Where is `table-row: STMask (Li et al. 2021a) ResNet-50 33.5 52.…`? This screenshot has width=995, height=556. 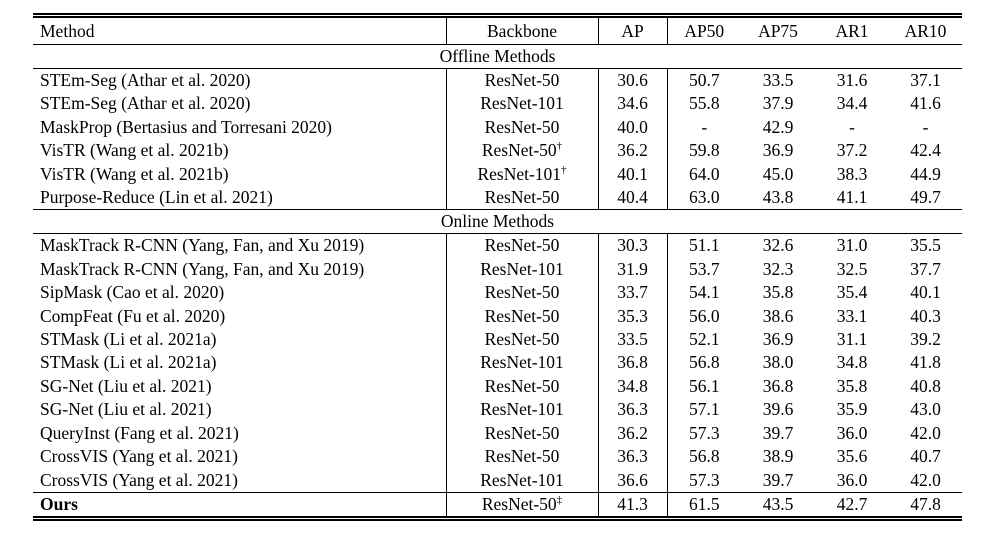
table-row: STMask (Li et al. 2021a) ResNet-50 33.5 52.… is located at coordinates (497, 340).